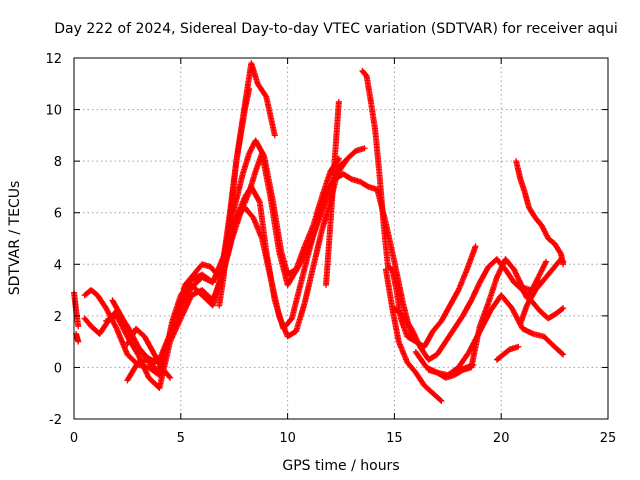 Image resolution: width=640 pixels, height=480 pixels. I want to click on y-tick-label-6: 10, so click(53, 111).